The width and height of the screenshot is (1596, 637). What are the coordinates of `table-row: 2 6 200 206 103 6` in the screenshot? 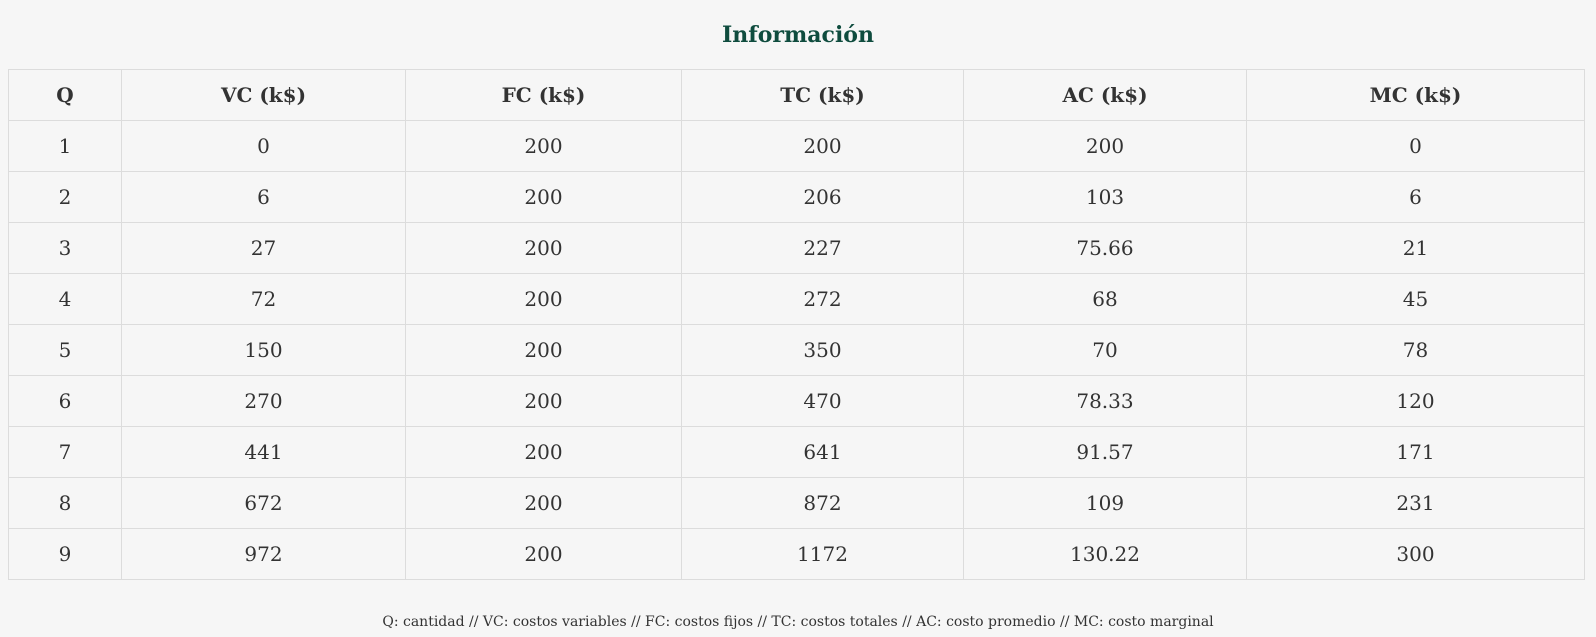 It's located at (796, 197).